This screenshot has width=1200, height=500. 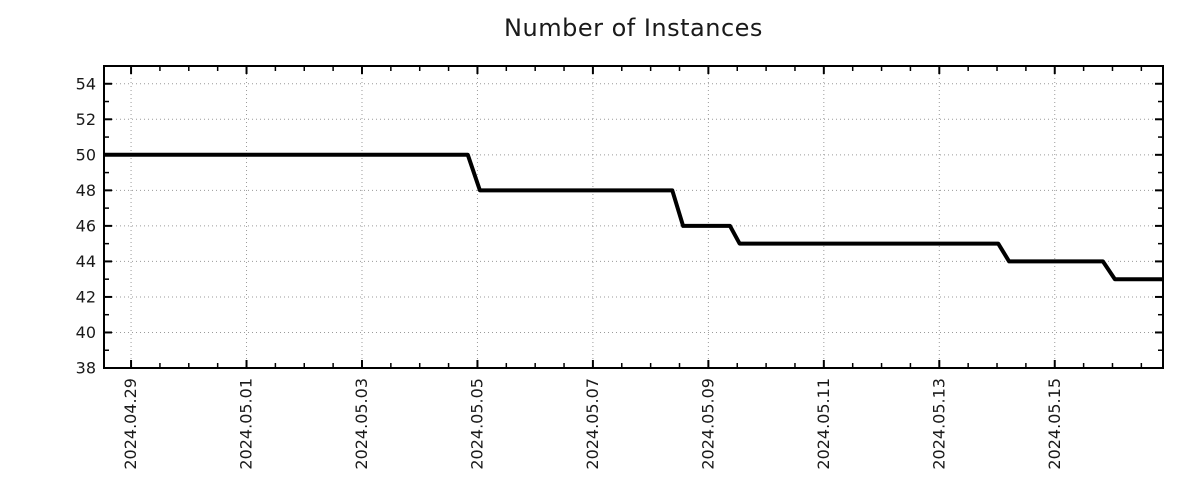 I want to click on y-tick-label: 54, so click(x=86, y=83).